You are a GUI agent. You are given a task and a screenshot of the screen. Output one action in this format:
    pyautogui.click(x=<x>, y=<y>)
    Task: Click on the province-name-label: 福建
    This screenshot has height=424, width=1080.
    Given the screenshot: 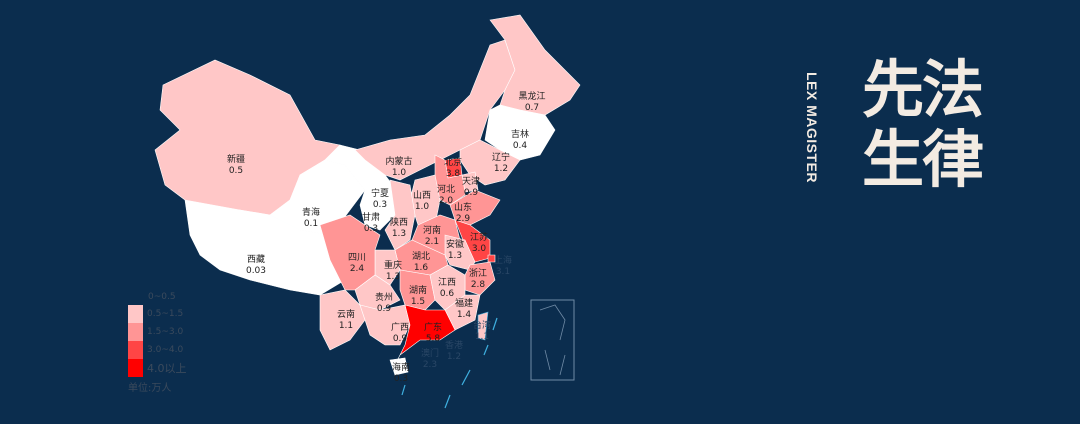 What is the action you would take?
    pyautogui.click(x=464, y=303)
    